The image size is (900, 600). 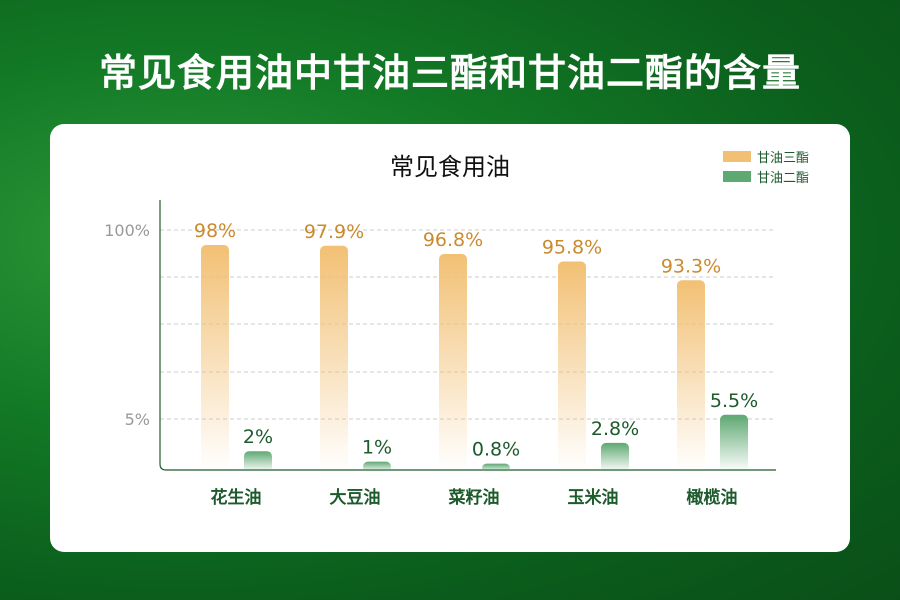 What do you see at coordinates (572, 248) in the screenshot?
I see `data-label: 95.8%` at bounding box center [572, 248].